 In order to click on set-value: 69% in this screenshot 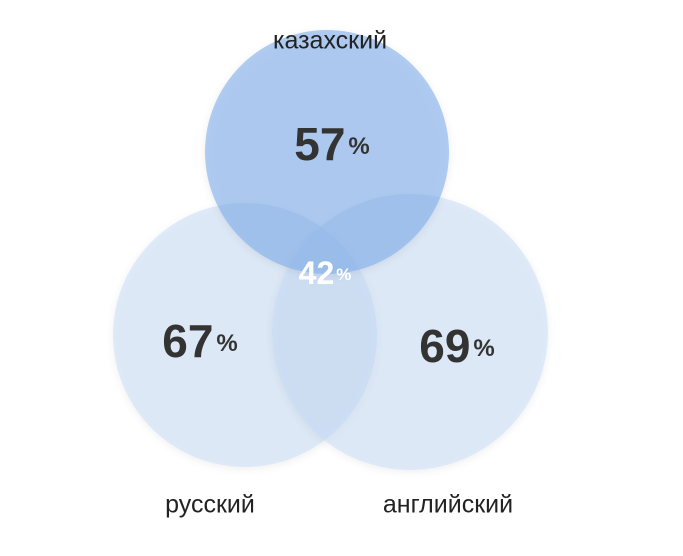, I will do `click(457, 346)`.